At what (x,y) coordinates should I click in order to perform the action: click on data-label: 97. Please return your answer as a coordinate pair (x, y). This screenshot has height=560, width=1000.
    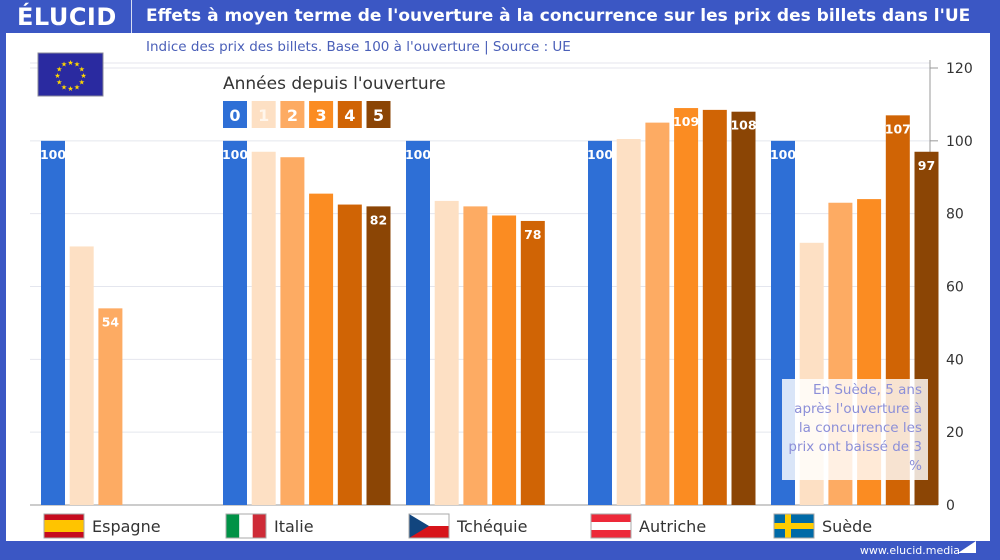
    Looking at the image, I should click on (926, 165).